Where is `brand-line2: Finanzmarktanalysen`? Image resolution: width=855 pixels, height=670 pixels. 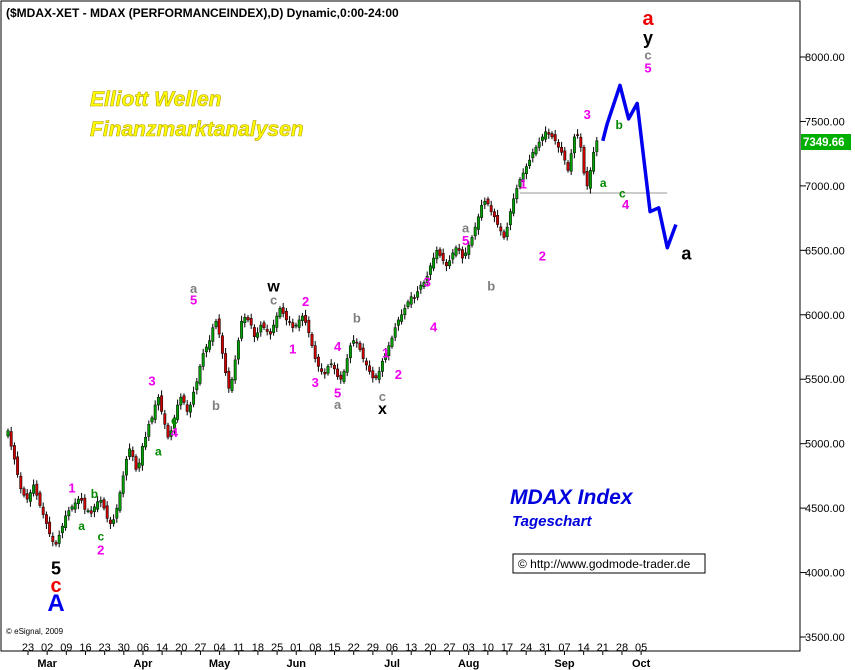 brand-line2: Finanzmarktanalysen is located at coordinates (197, 129).